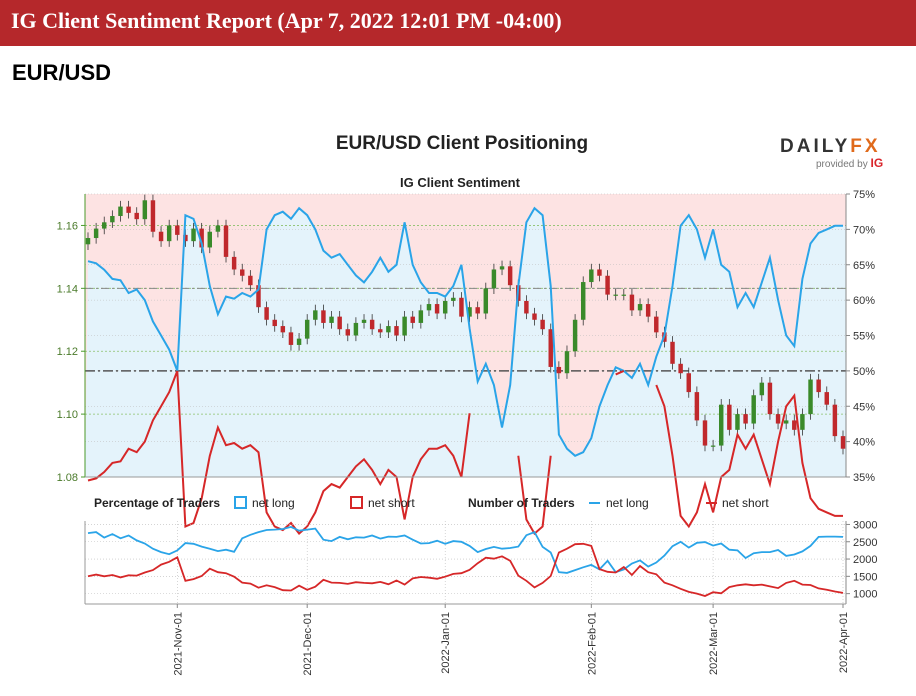  What do you see at coordinates (178, 644) in the screenshot?
I see `date-tick-label: 2021-Nov-01` at bounding box center [178, 644].